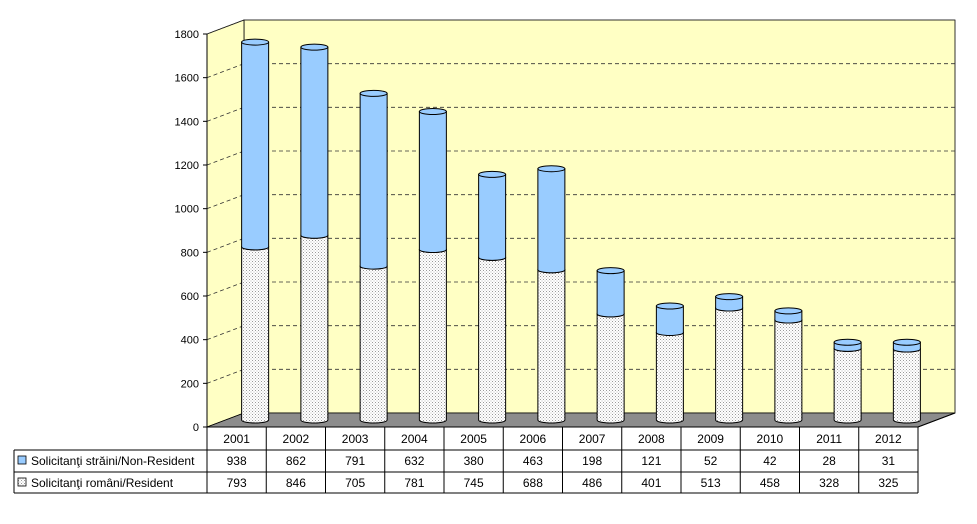  Describe the element at coordinates (770, 483) in the screenshot. I see `data-label: 458` at that location.